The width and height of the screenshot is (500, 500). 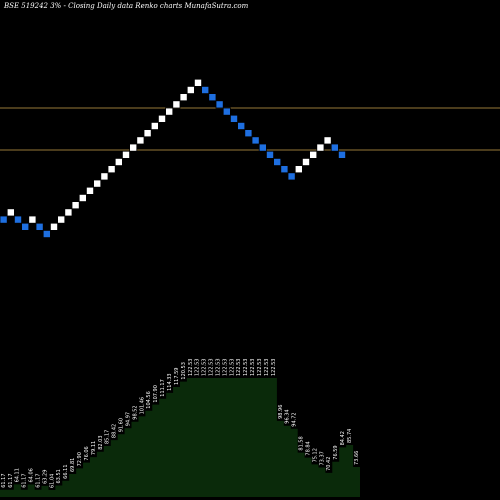 I want to click on price-label: 120.53, so click(x=184, y=371).